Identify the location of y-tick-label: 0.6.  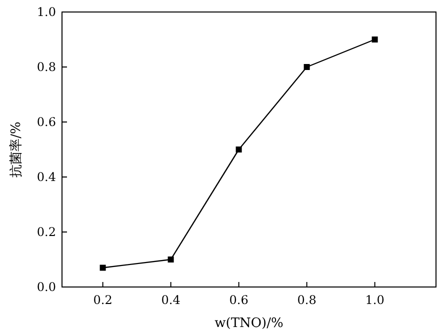
(46, 122).